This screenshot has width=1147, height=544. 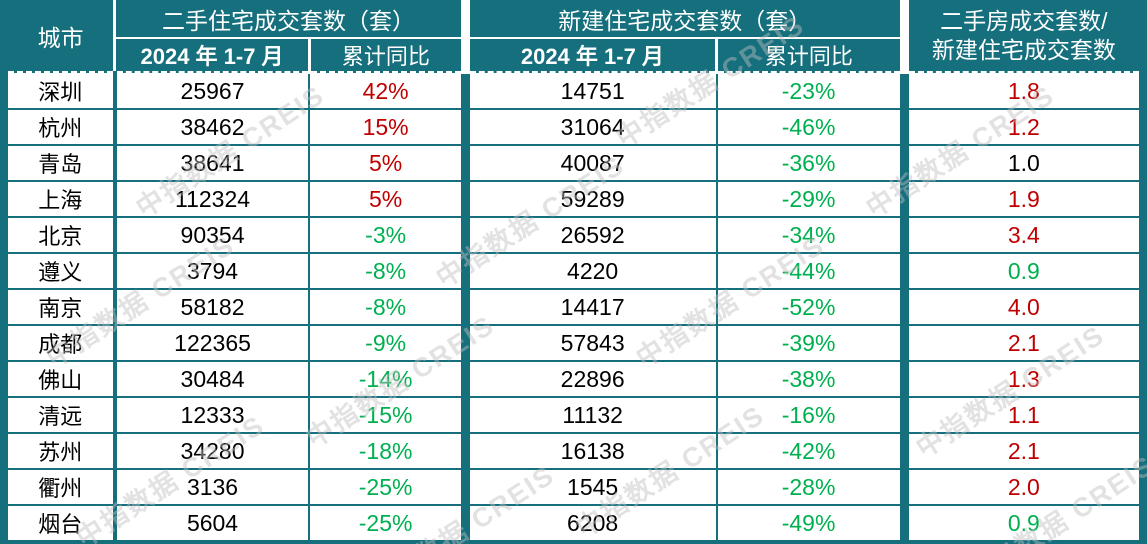 I want to click on secondhand-yoy-cell: -14%, so click(x=387, y=378).